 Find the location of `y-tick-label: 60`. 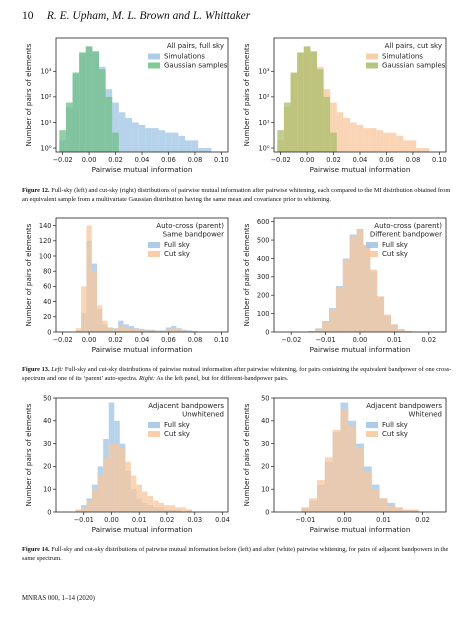

y-tick-label: 60 is located at coordinates (47, 287).